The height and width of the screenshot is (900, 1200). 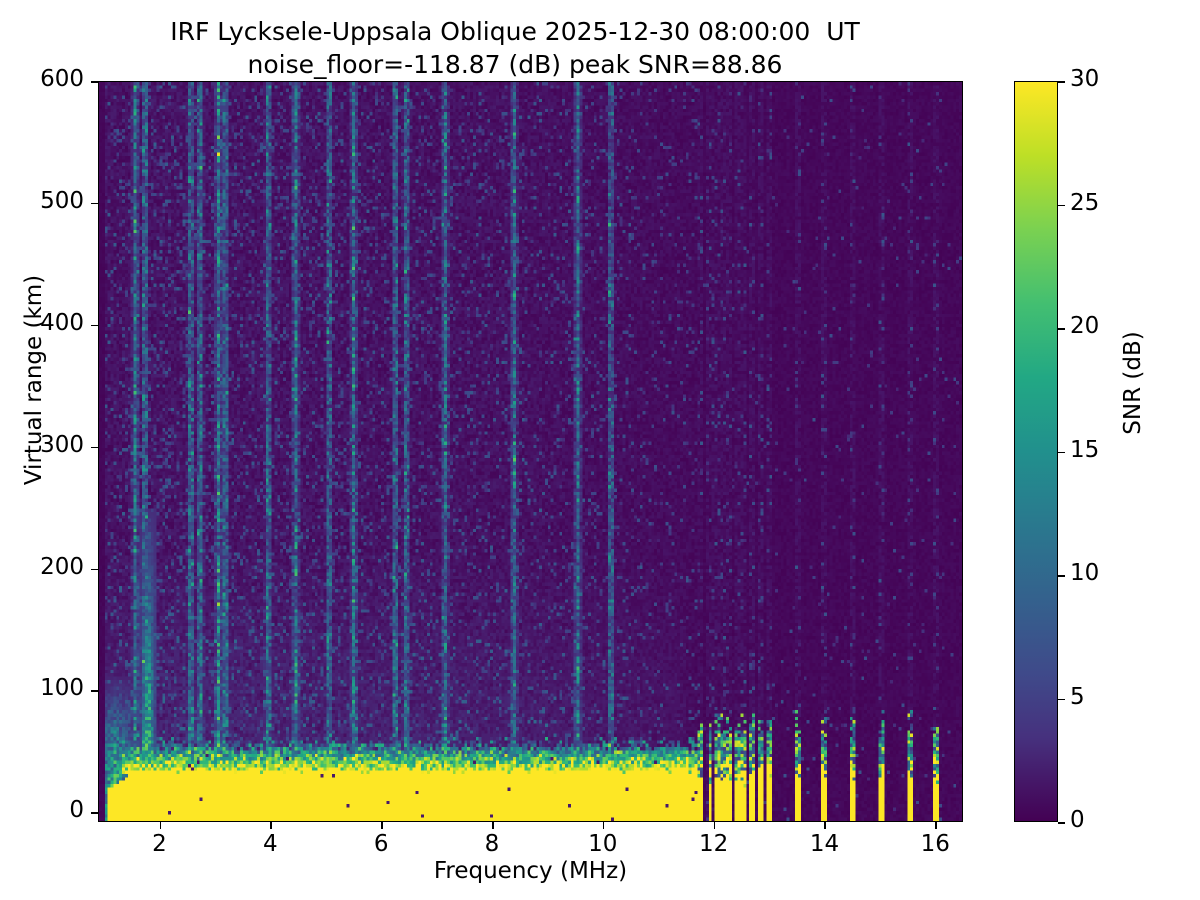 What do you see at coordinates (714, 844) in the screenshot?
I see `x-tick-label: 12` at bounding box center [714, 844].